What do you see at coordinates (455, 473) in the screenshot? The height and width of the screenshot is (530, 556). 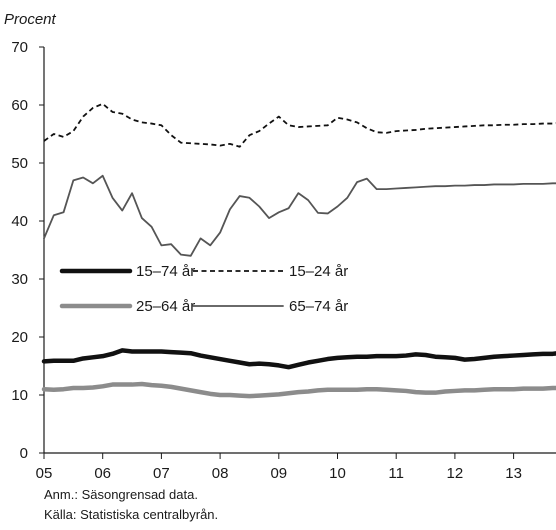 I see `x-tick-label: 12` at bounding box center [455, 473].